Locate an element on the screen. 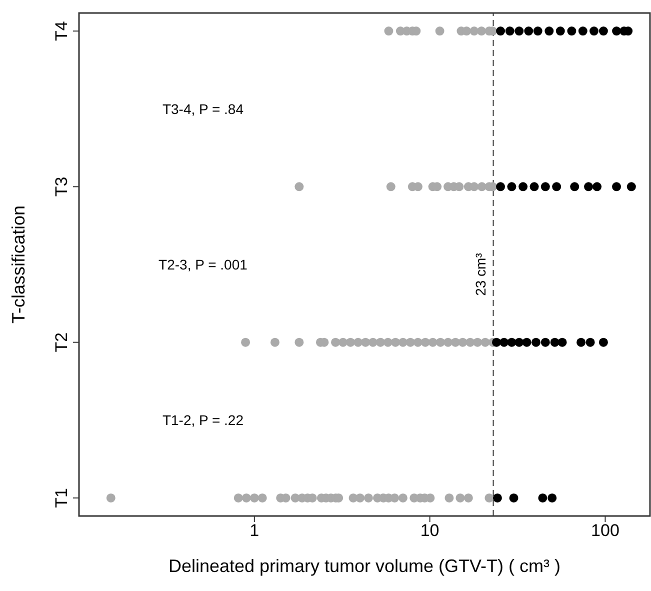 The width and height of the screenshot is (651, 591). x-tick-label: 100 is located at coordinates (605, 530).